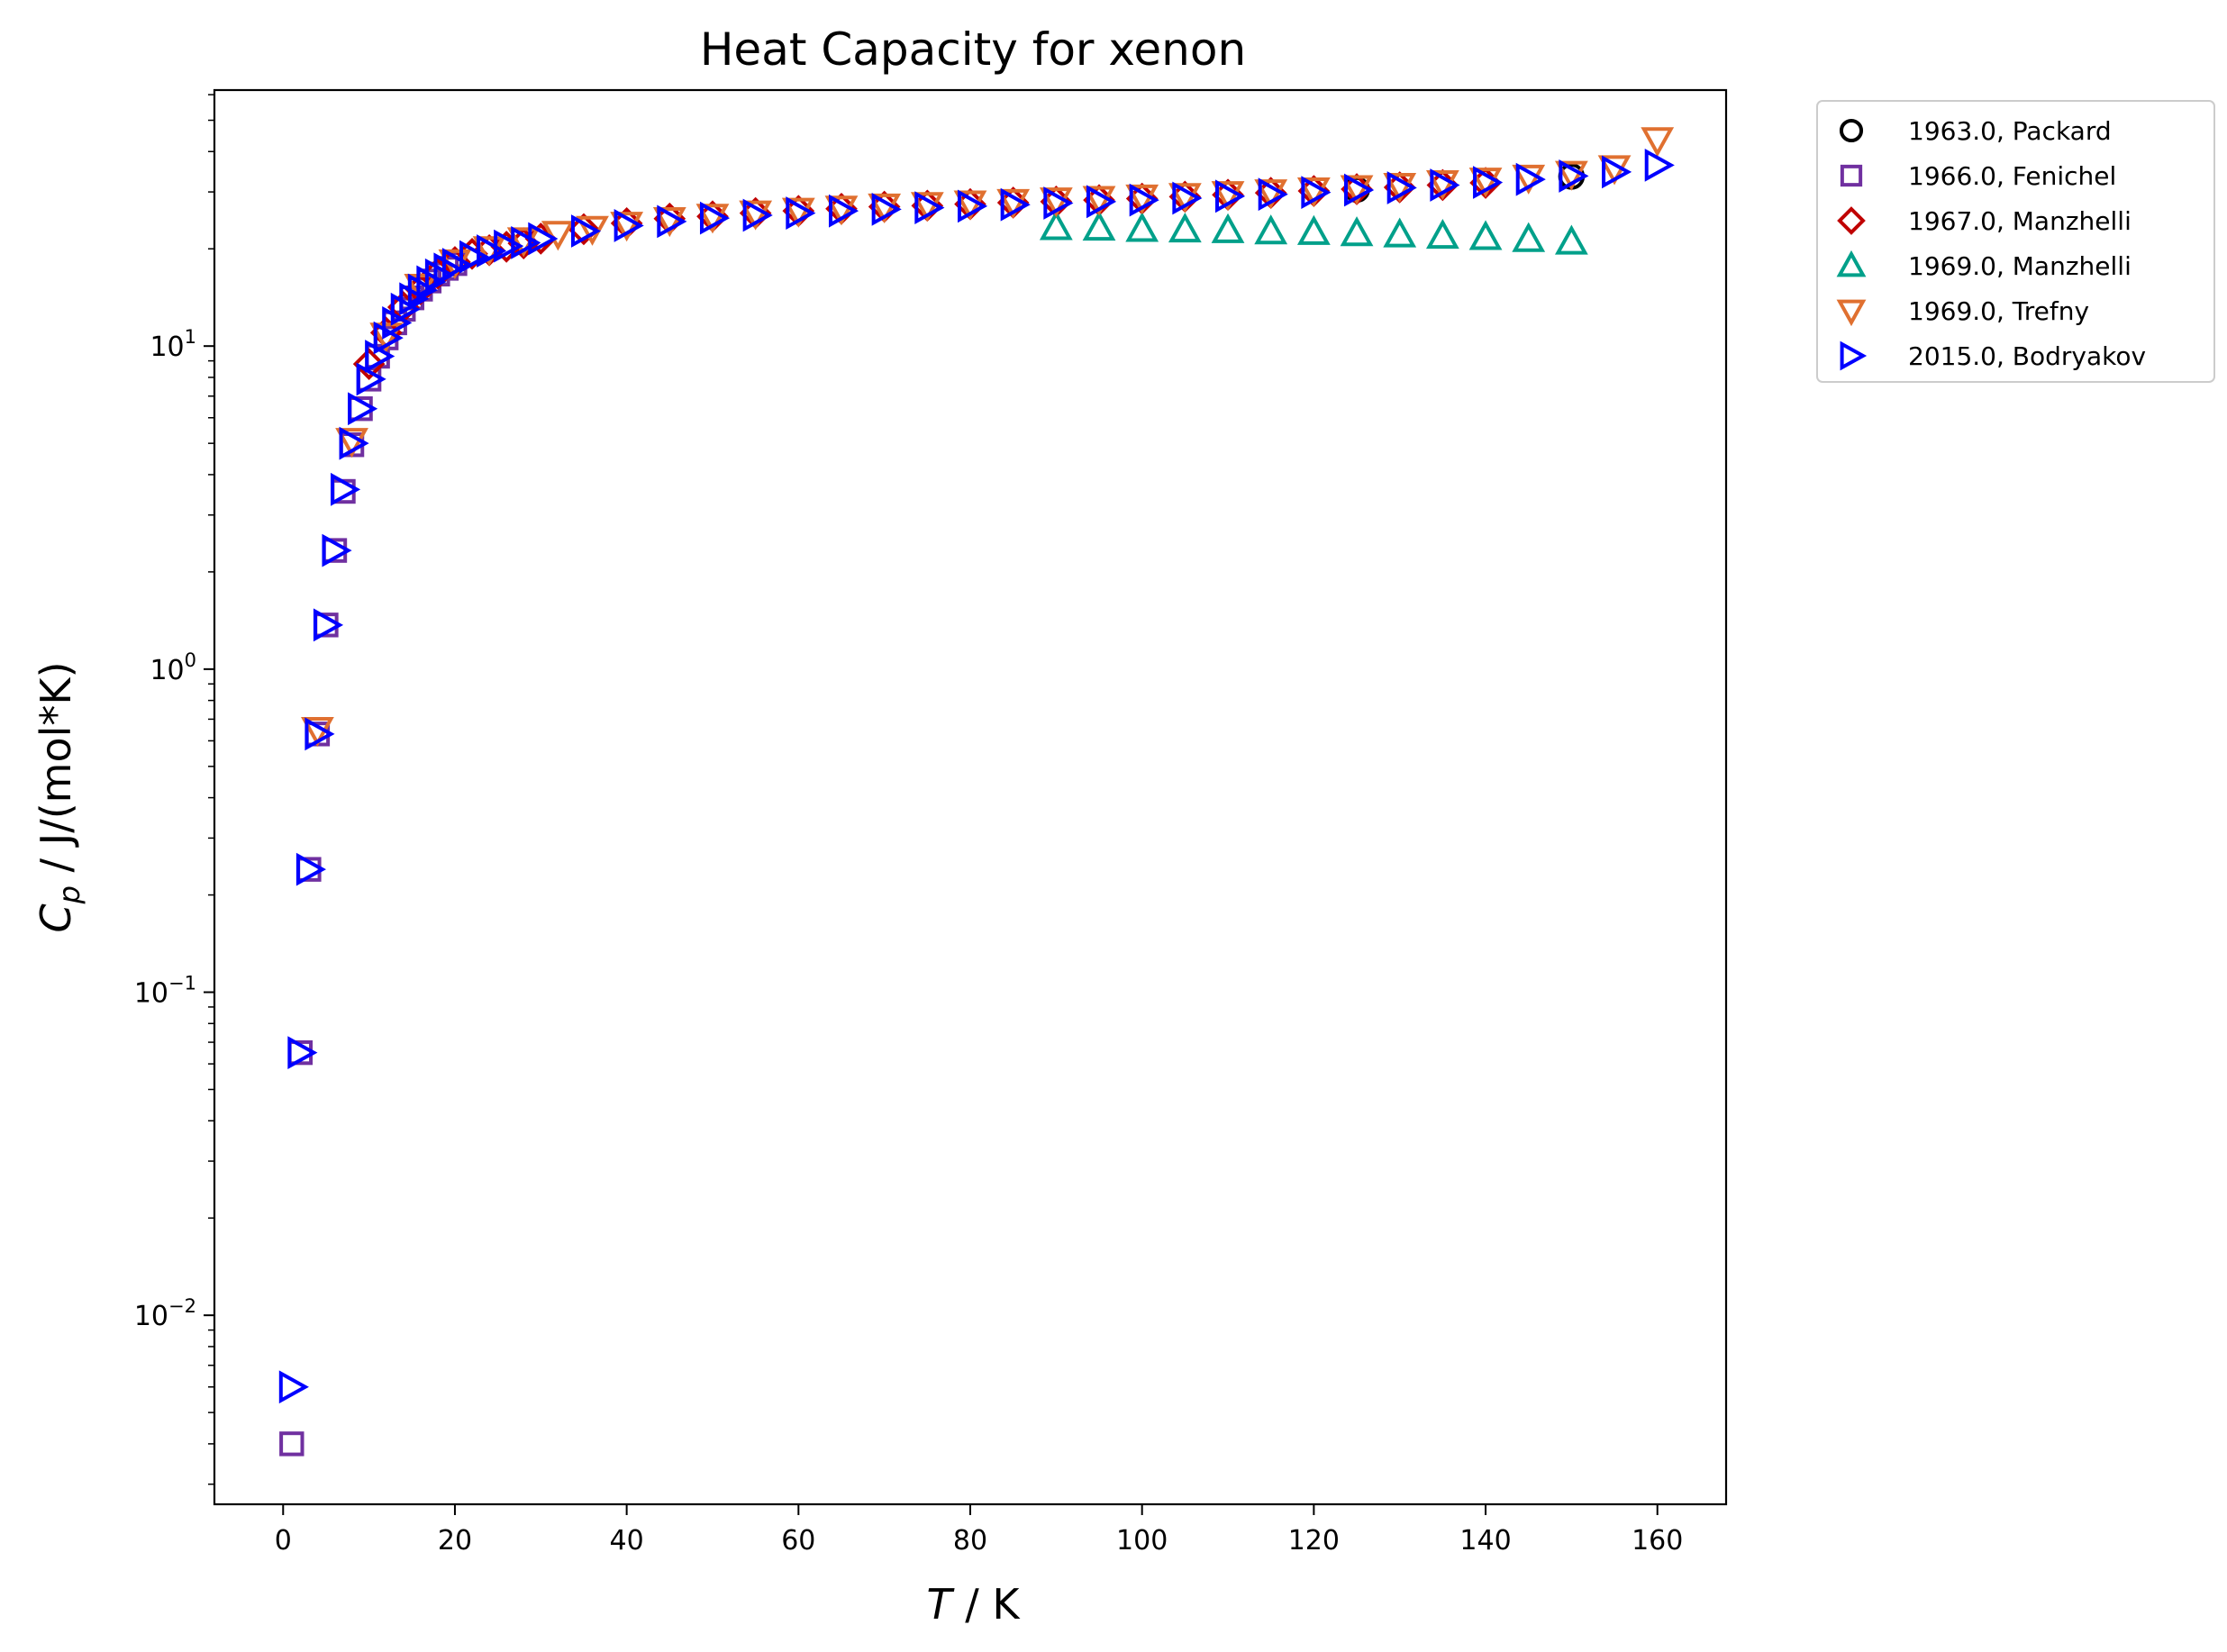 The width and height of the screenshot is (2227, 1652). What do you see at coordinates (970, 1541) in the screenshot?
I see `x-tick-label: 80` at bounding box center [970, 1541].